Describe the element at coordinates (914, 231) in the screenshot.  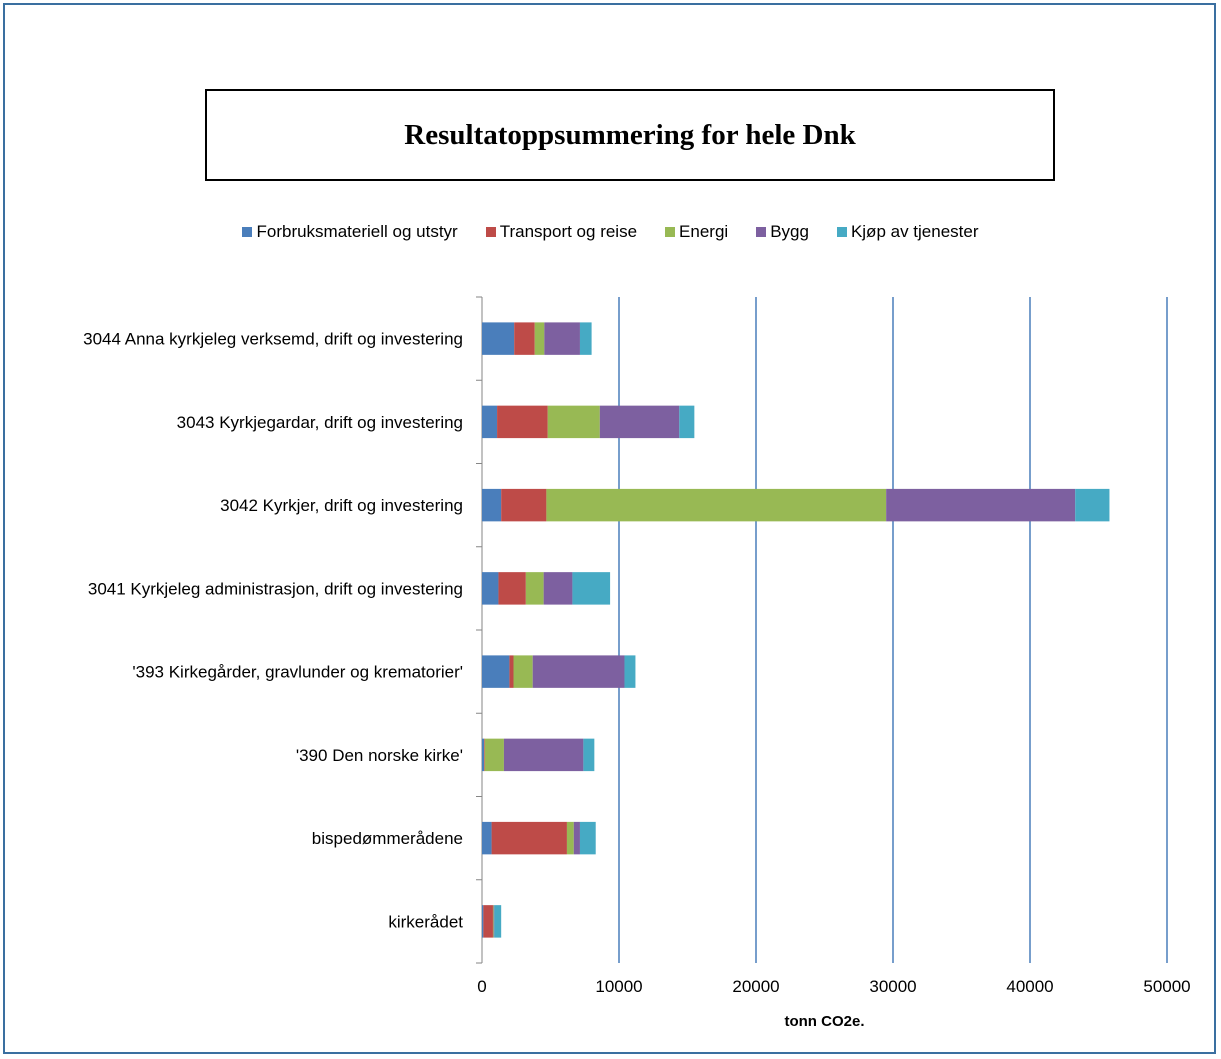
I see `legend-label: Kjøp av tjenester` at that location.